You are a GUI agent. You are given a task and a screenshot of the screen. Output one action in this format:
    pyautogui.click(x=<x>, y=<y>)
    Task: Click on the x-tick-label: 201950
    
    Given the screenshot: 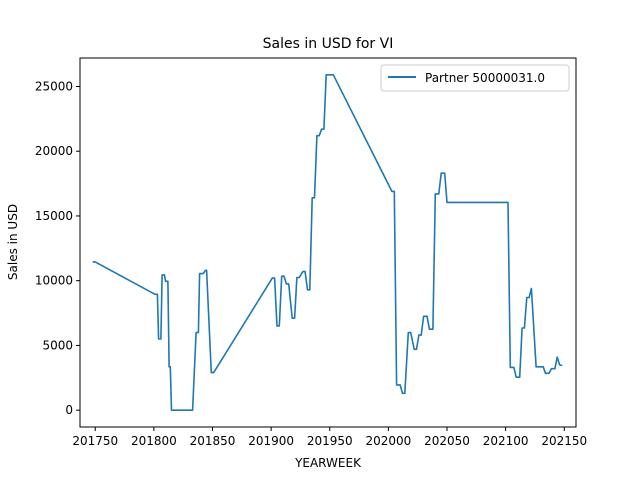 What is the action you would take?
    pyautogui.click(x=330, y=441)
    